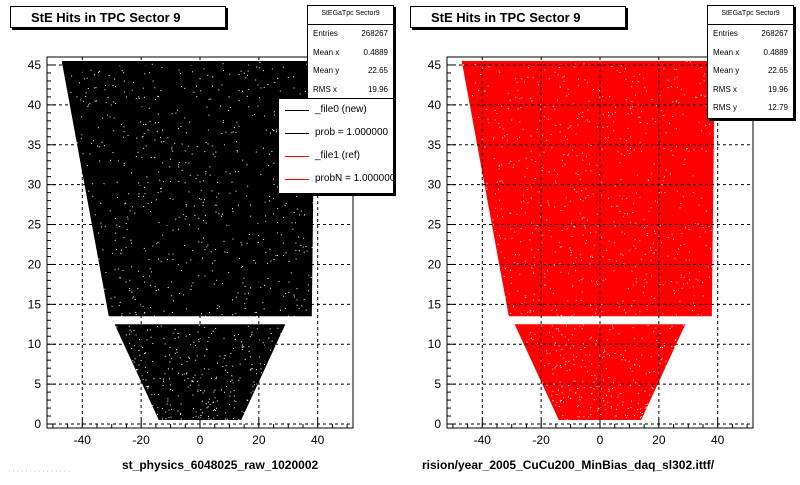 This screenshot has width=800, height=485. What do you see at coordinates (350, 34) in the screenshot?
I see `stats-row: Entries 268267` at bounding box center [350, 34].